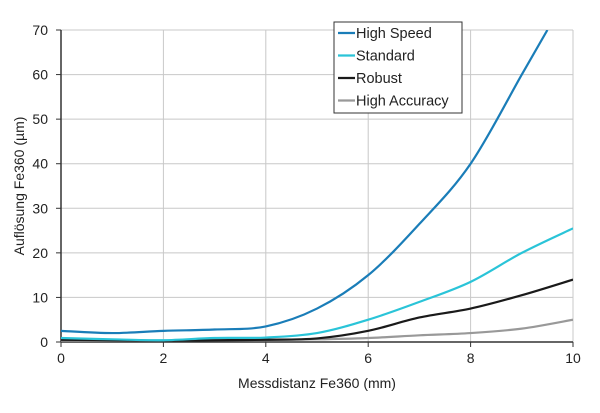 The image size is (600, 413). Describe the element at coordinates (44, 342) in the screenshot. I see `y-tick-label: 0` at that location.